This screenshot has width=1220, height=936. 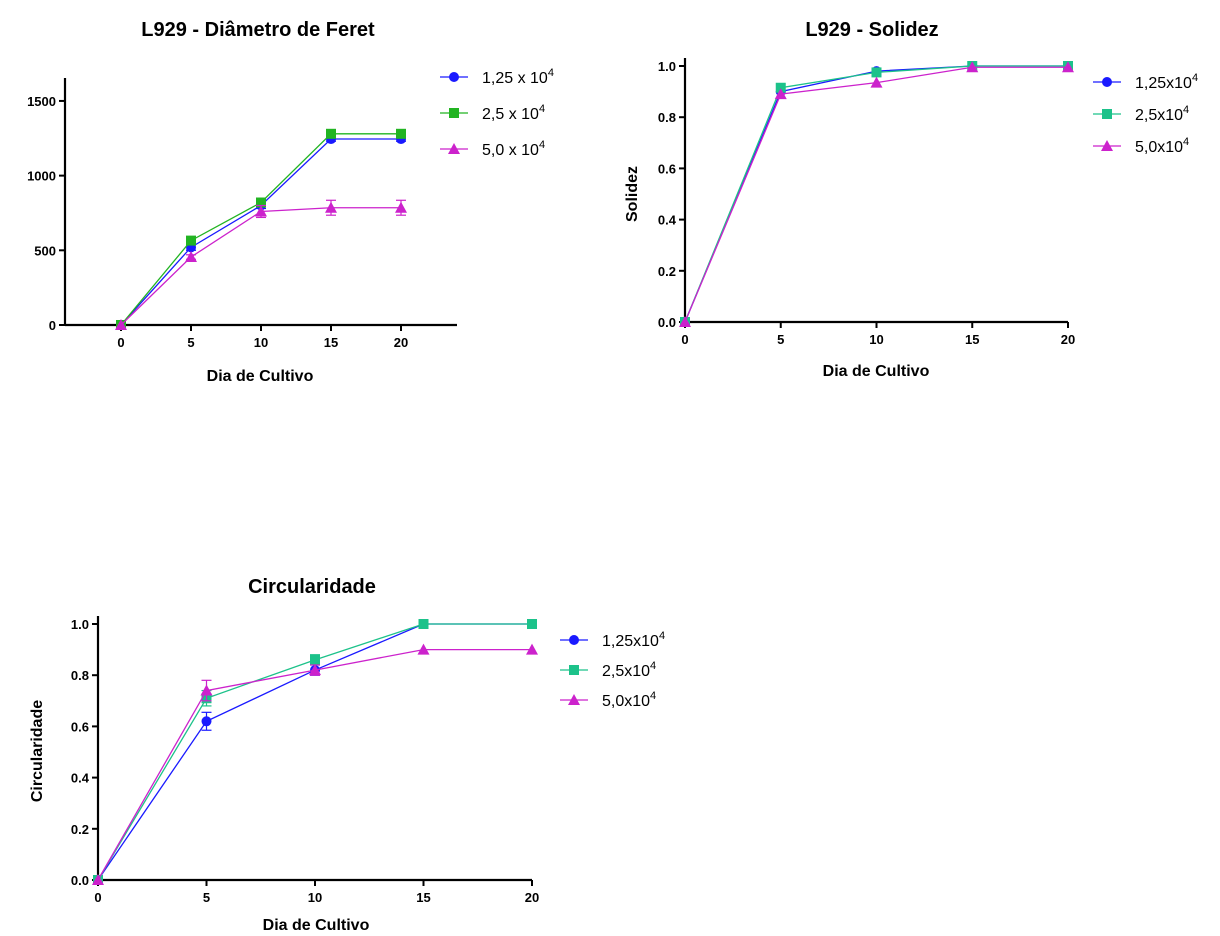 What do you see at coordinates (80, 829) in the screenshot?
I see `y-tick-label: 0.2` at bounding box center [80, 829].